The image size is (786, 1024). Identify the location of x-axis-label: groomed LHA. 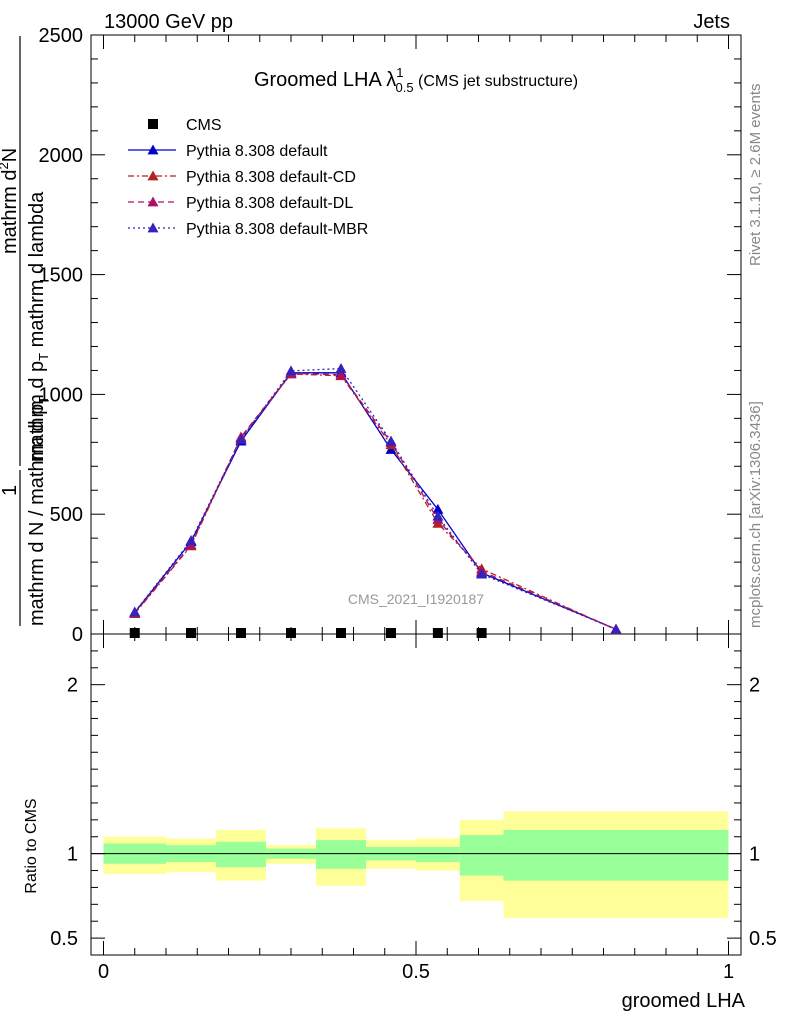
(684, 1001).